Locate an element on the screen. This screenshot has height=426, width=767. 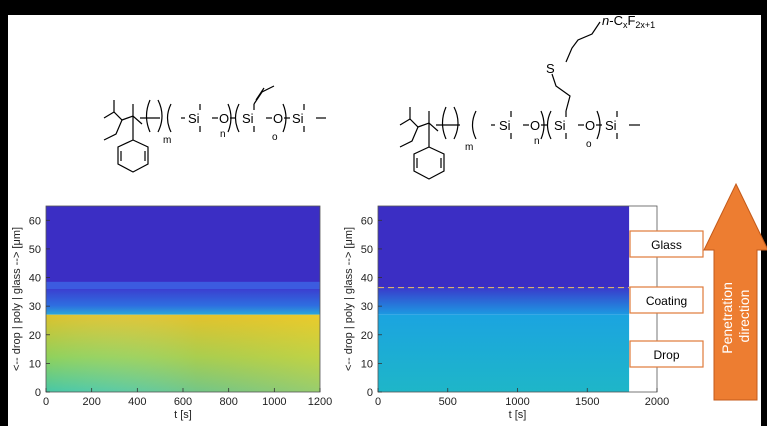
x-tick-label: 200 is located at coordinates (91, 402).